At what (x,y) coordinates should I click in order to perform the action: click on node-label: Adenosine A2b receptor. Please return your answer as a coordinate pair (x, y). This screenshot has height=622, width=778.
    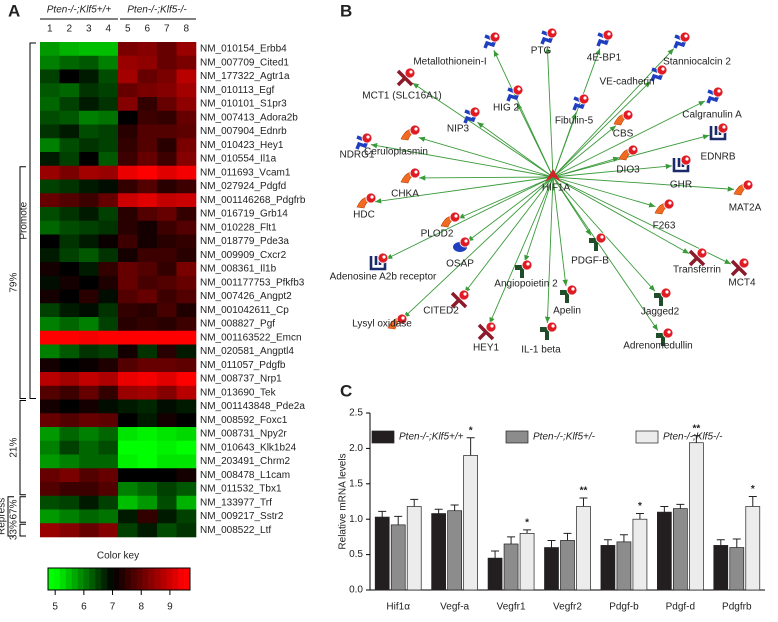
    Looking at the image, I should click on (383, 277).